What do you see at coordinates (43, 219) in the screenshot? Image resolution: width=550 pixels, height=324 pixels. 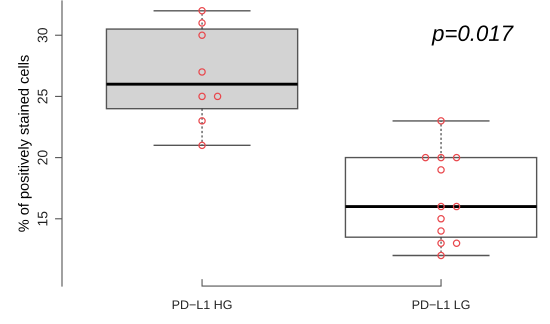 I see `y-tick-label: 15` at bounding box center [43, 219].